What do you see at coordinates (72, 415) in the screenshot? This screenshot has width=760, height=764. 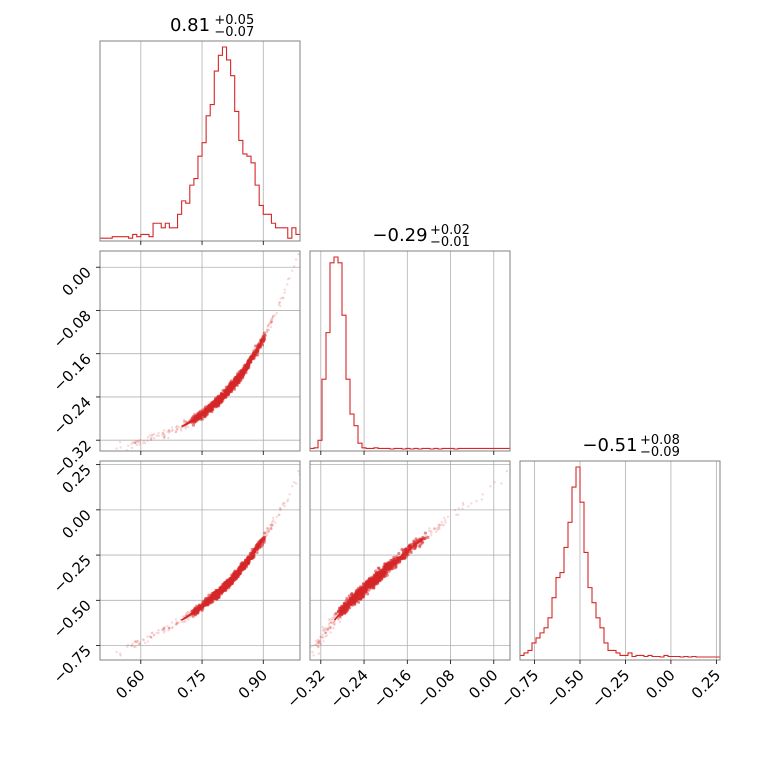 I see `y-tick-label: −0.24` at bounding box center [72, 415].